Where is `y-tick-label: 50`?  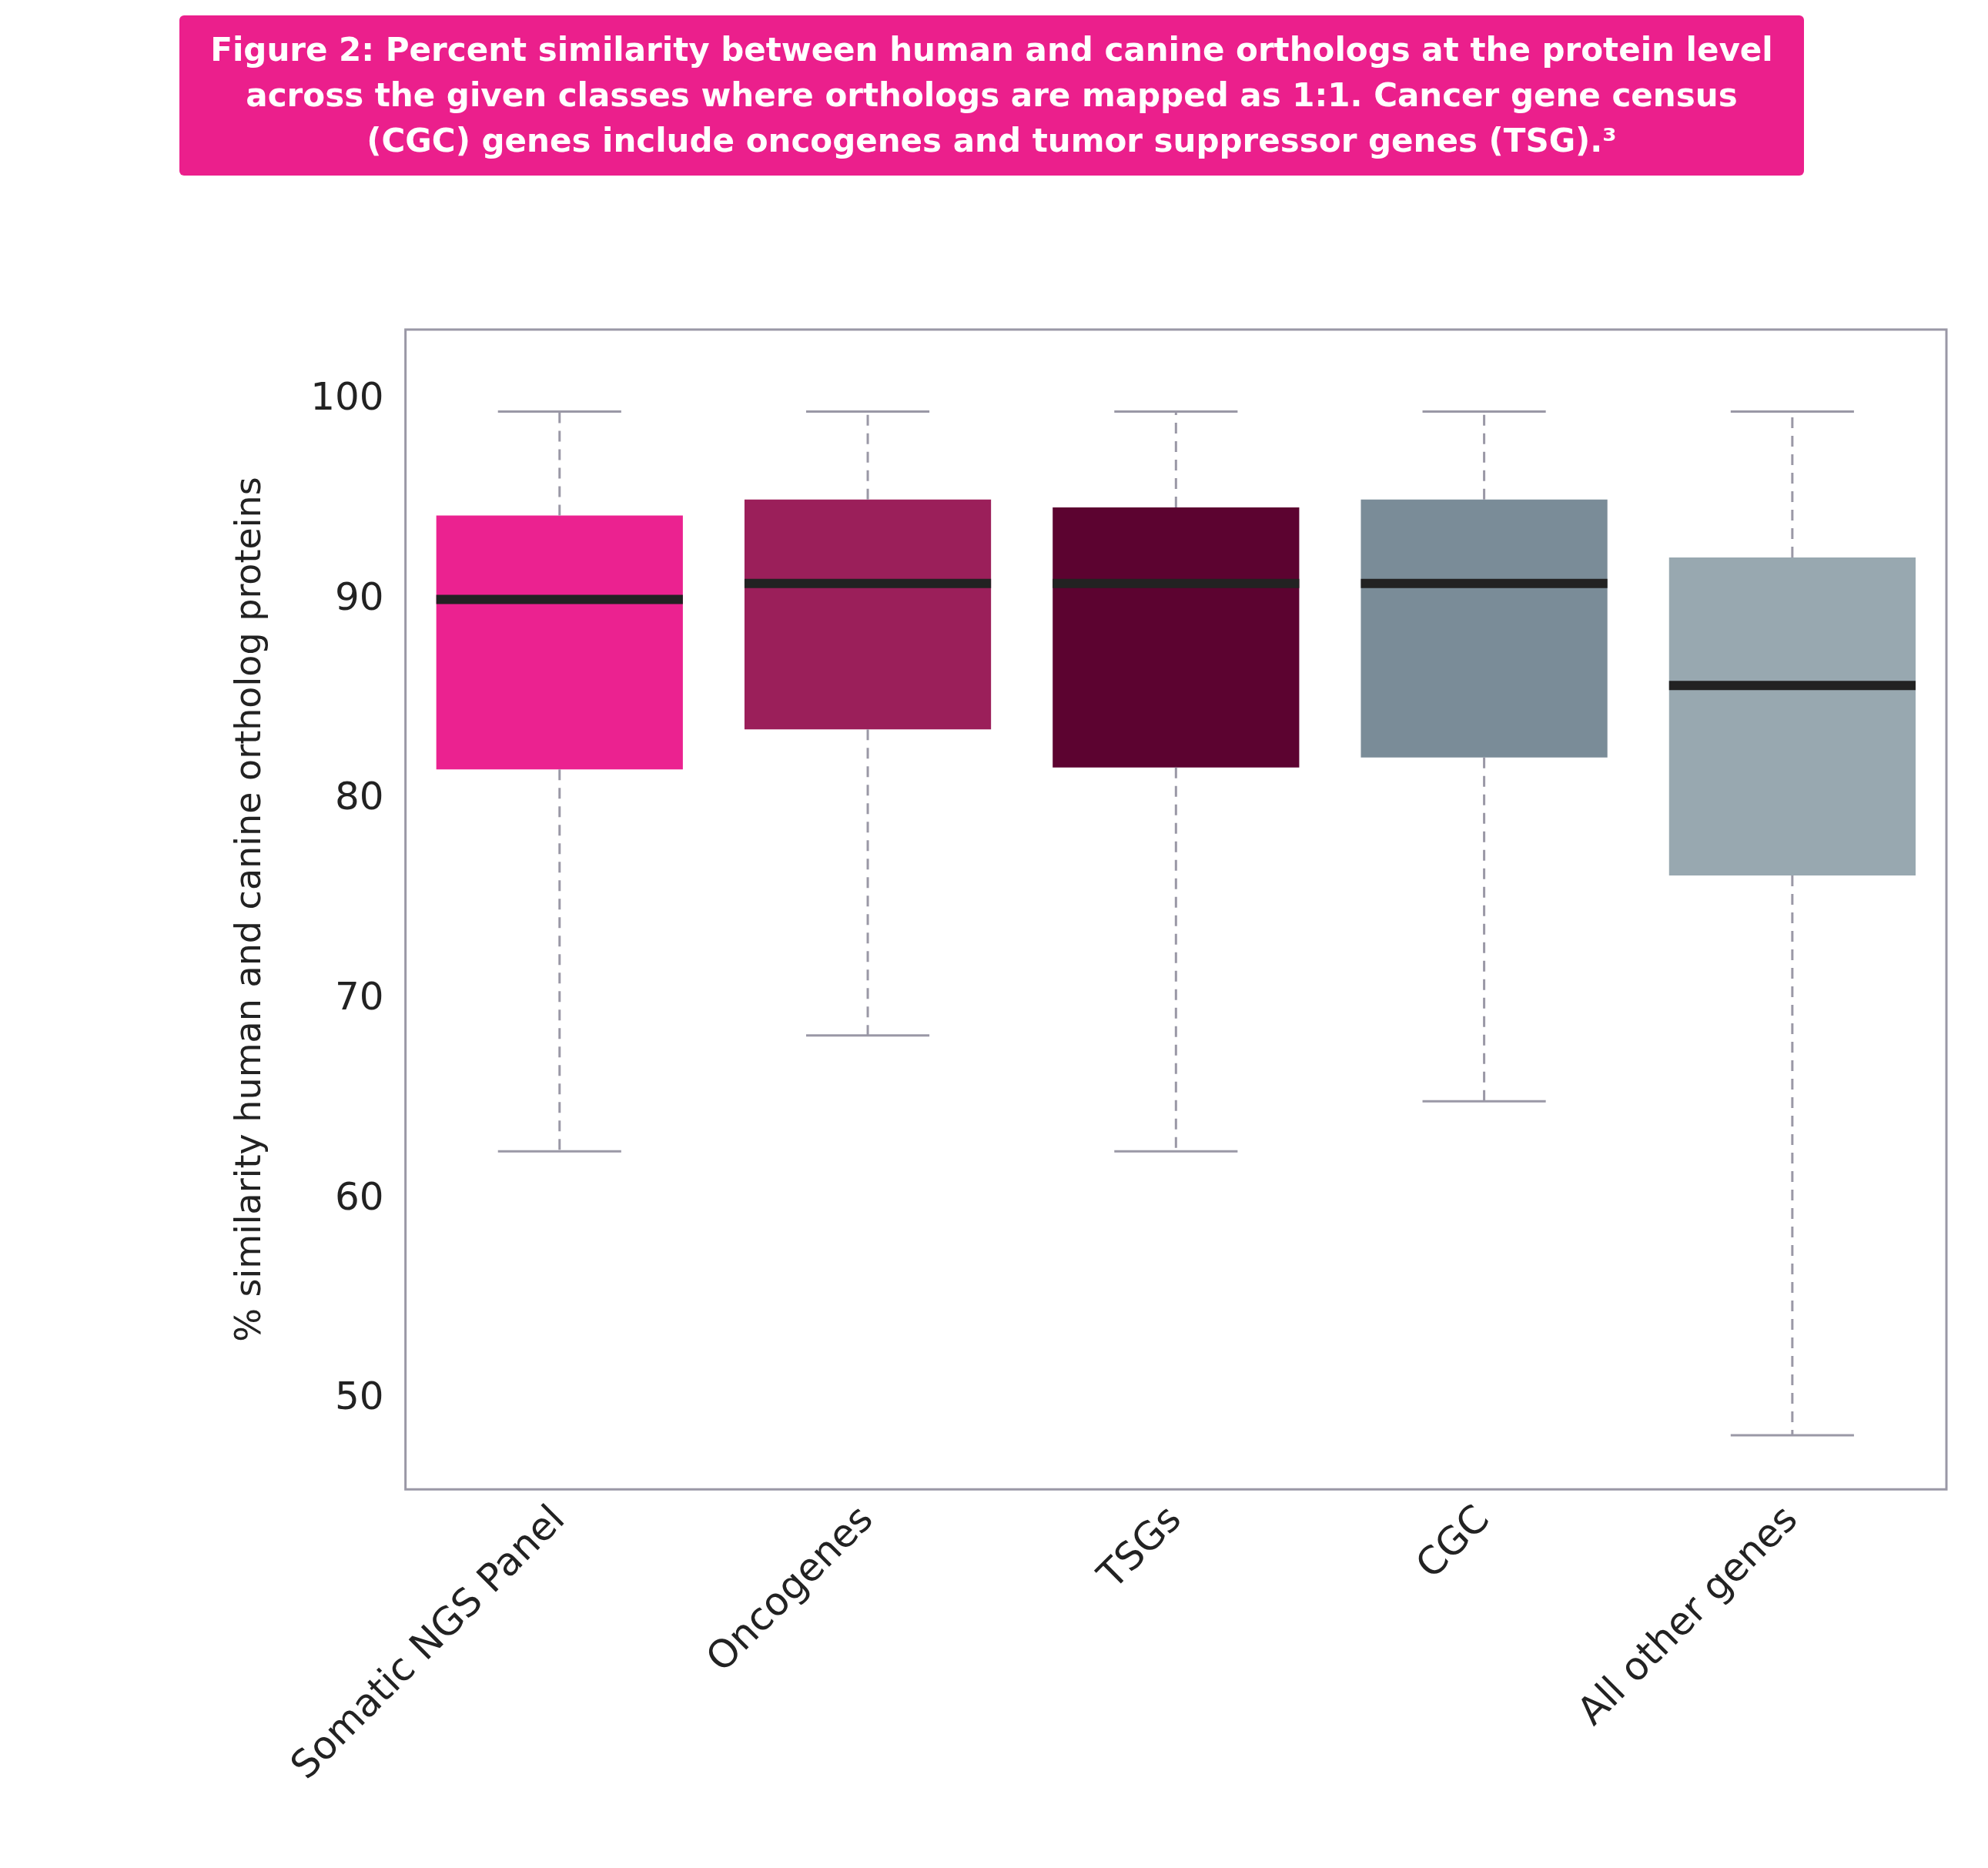
y-tick-label: 50 is located at coordinates (359, 1396).